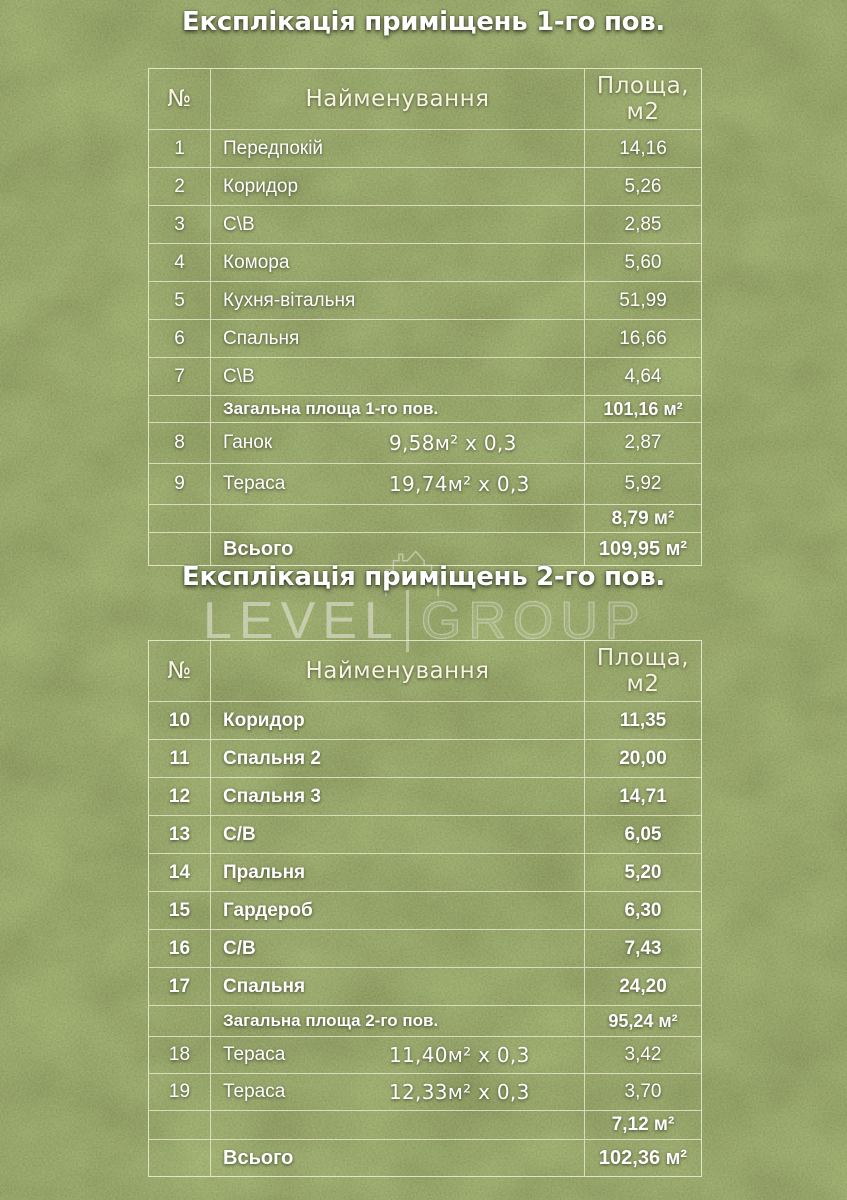 The height and width of the screenshot is (1200, 847). What do you see at coordinates (643, 86) in the screenshot?
I see `header-area-line1: Площа,` at bounding box center [643, 86].